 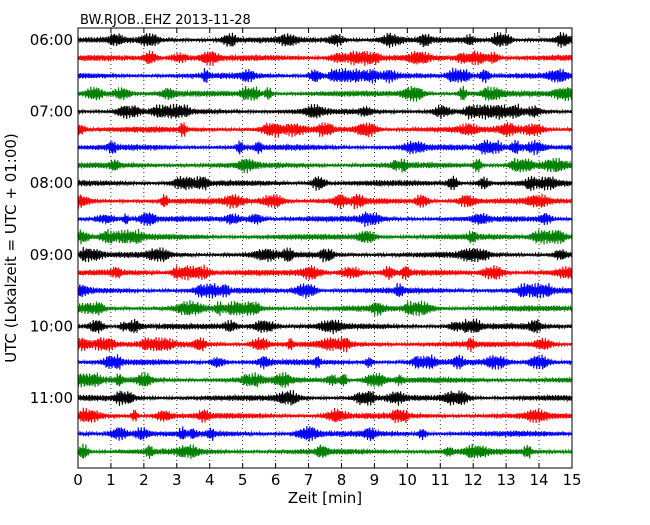 What do you see at coordinates (309, 480) in the screenshot?
I see `x-tick-label: 7` at bounding box center [309, 480].